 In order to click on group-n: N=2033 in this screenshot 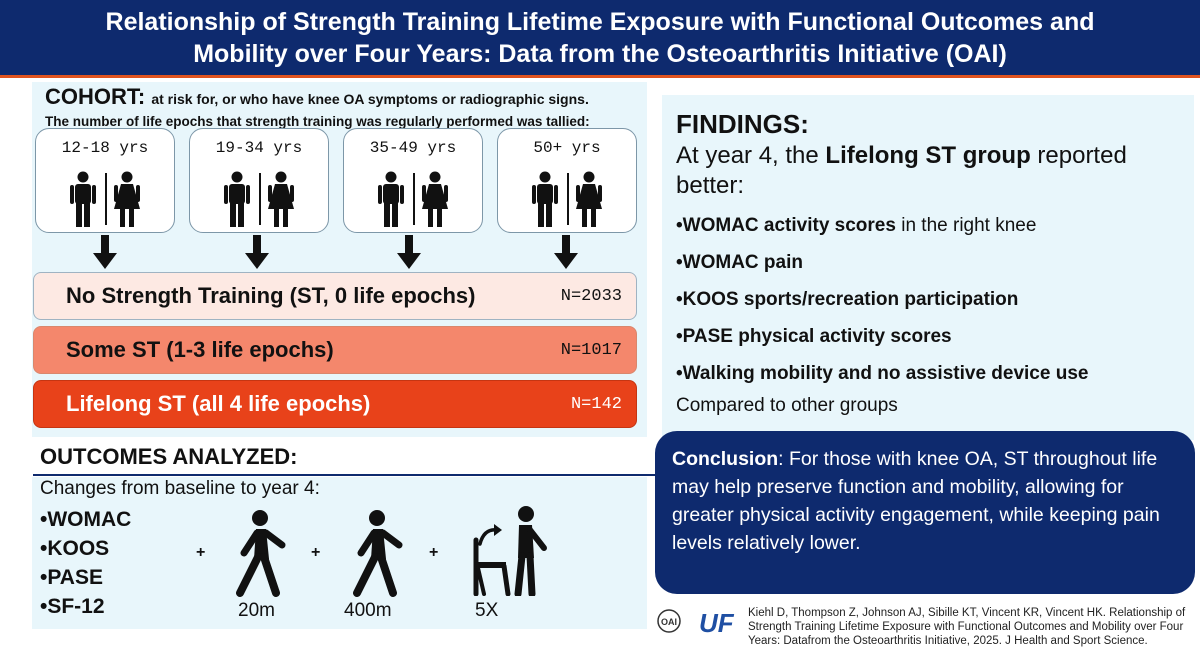, I will do `click(591, 296)`.